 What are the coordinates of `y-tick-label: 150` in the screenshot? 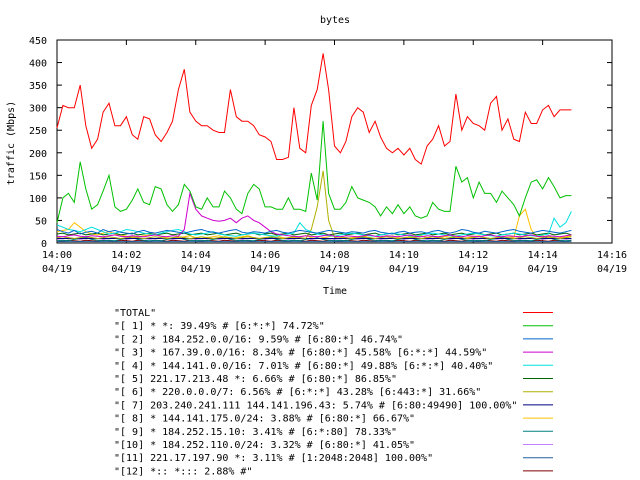 It's located at (38, 176).